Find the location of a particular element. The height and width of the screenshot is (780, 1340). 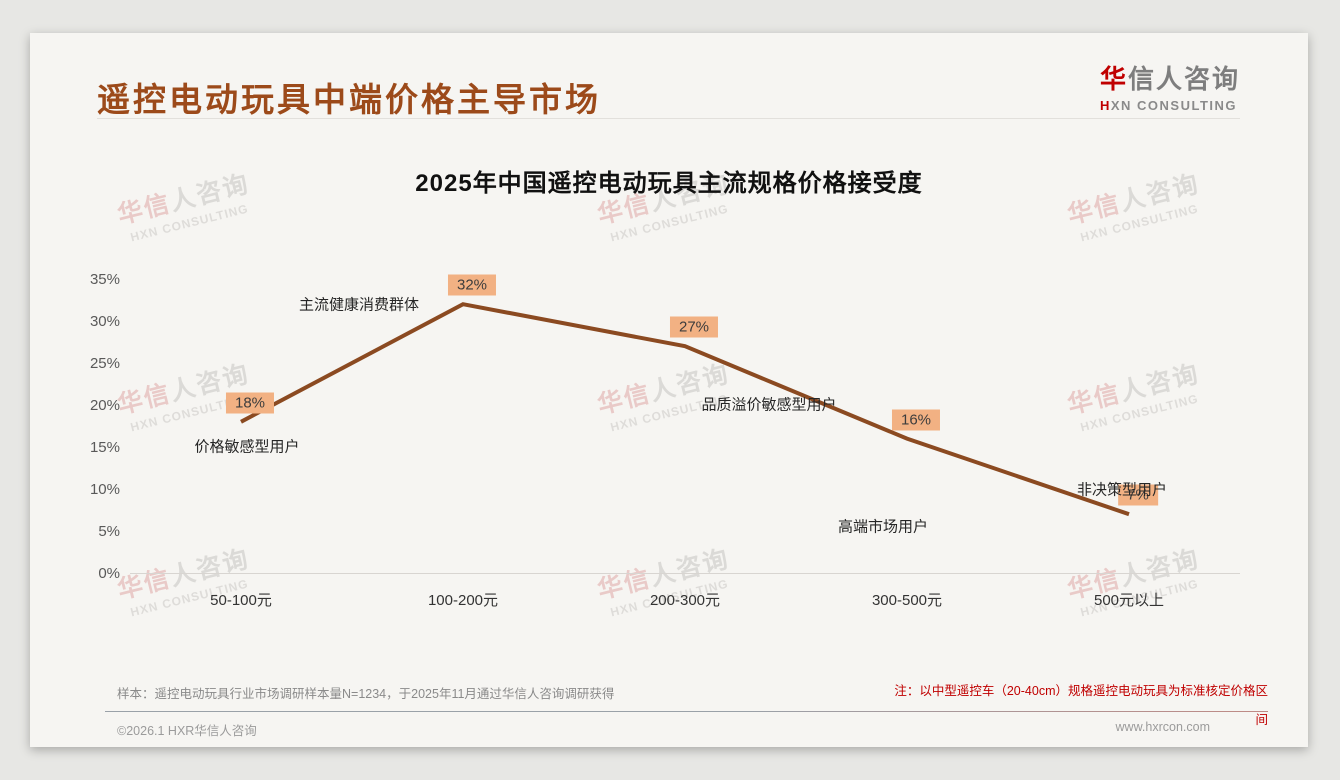

x-axis-tick: 100-200元 is located at coordinates (463, 600).